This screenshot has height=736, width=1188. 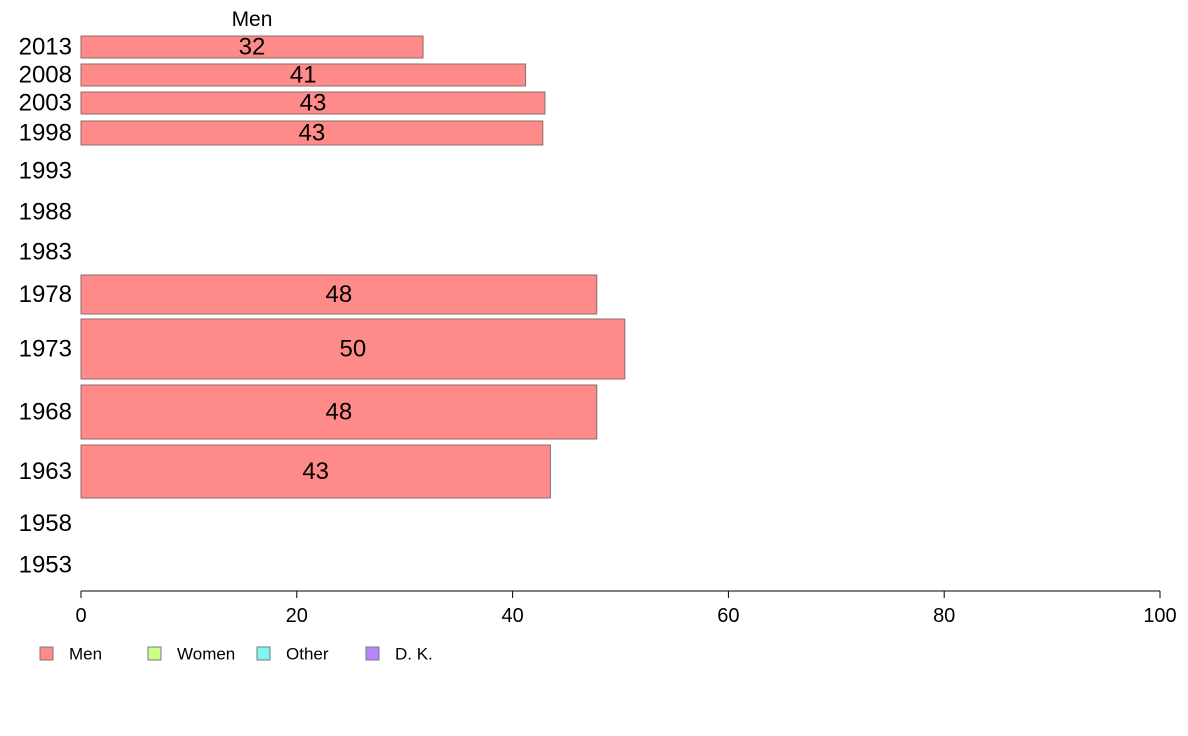 I want to click on x-tick-label-100: 100, so click(x=1159, y=616).